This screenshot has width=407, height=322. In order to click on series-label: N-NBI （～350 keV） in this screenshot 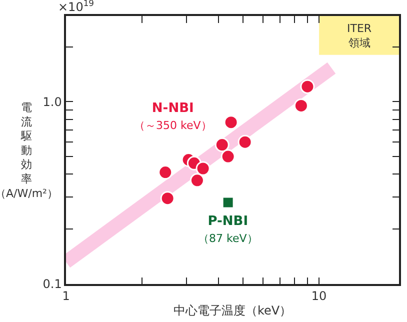, I will do `click(173, 116)`.